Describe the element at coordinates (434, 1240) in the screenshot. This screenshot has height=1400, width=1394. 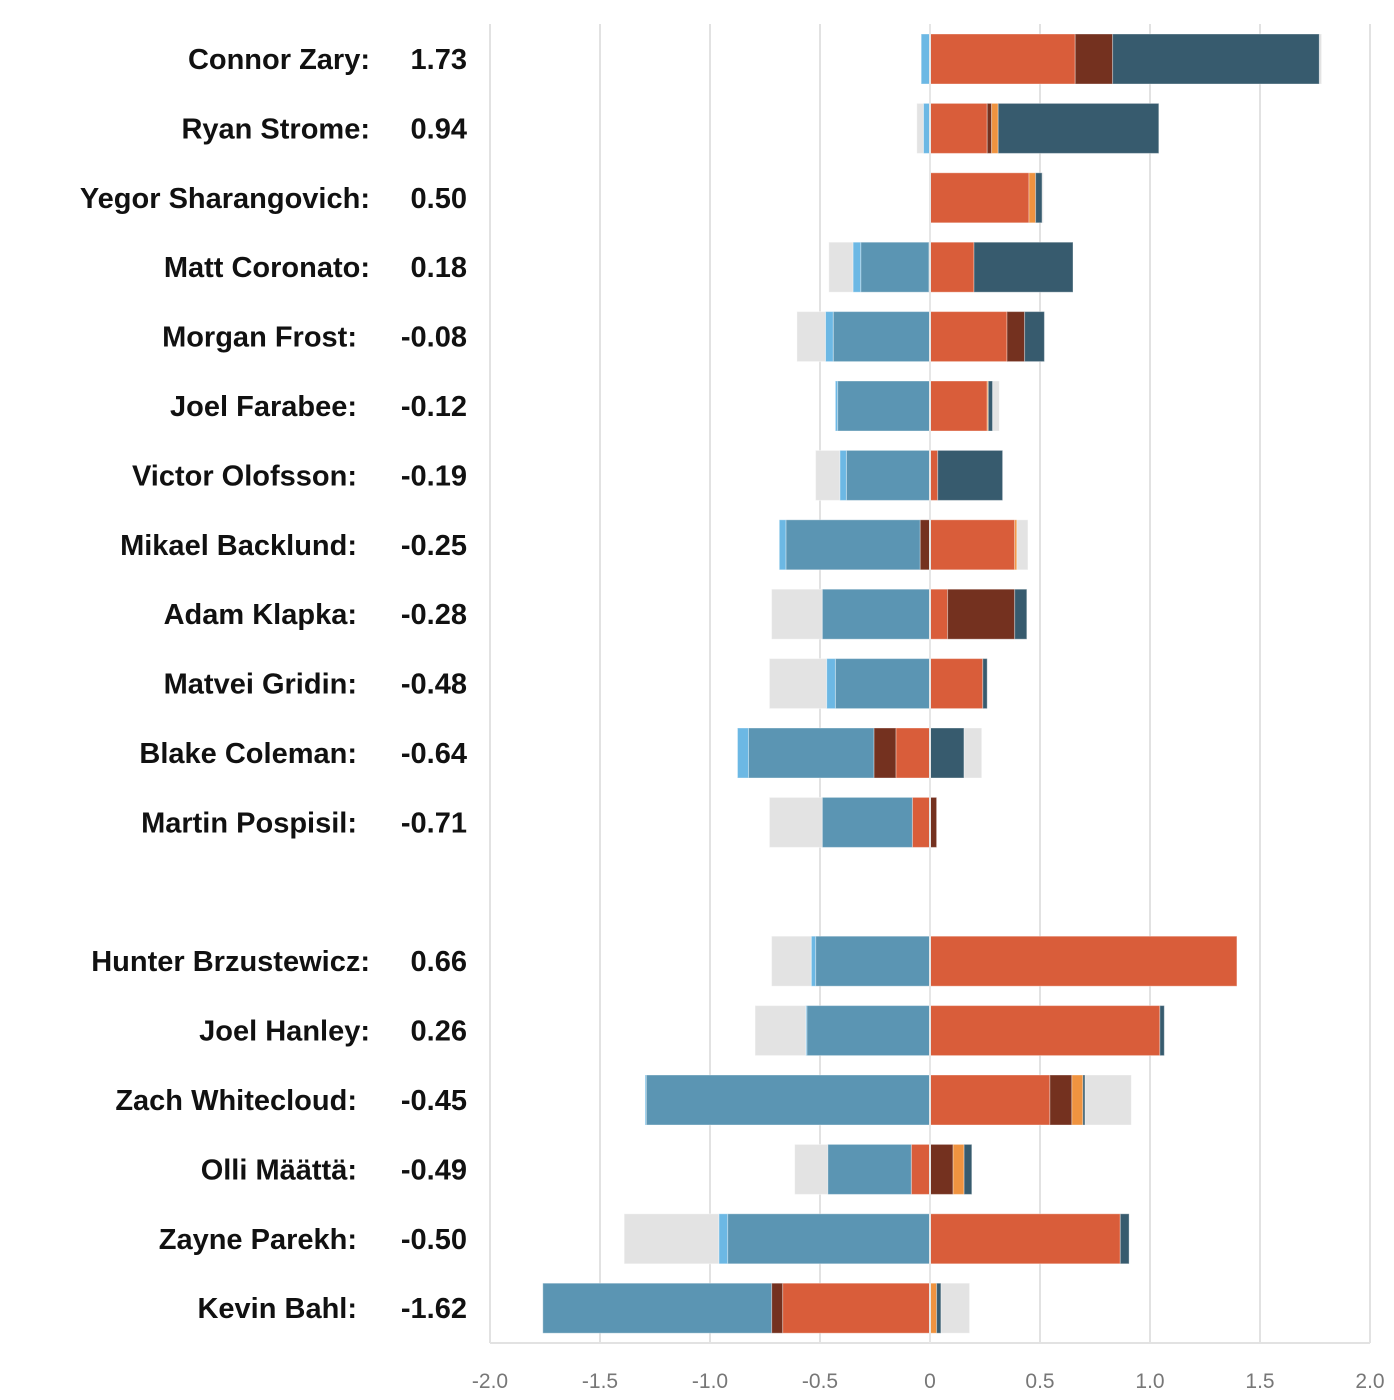
I see `player-value: -0.50` at that location.